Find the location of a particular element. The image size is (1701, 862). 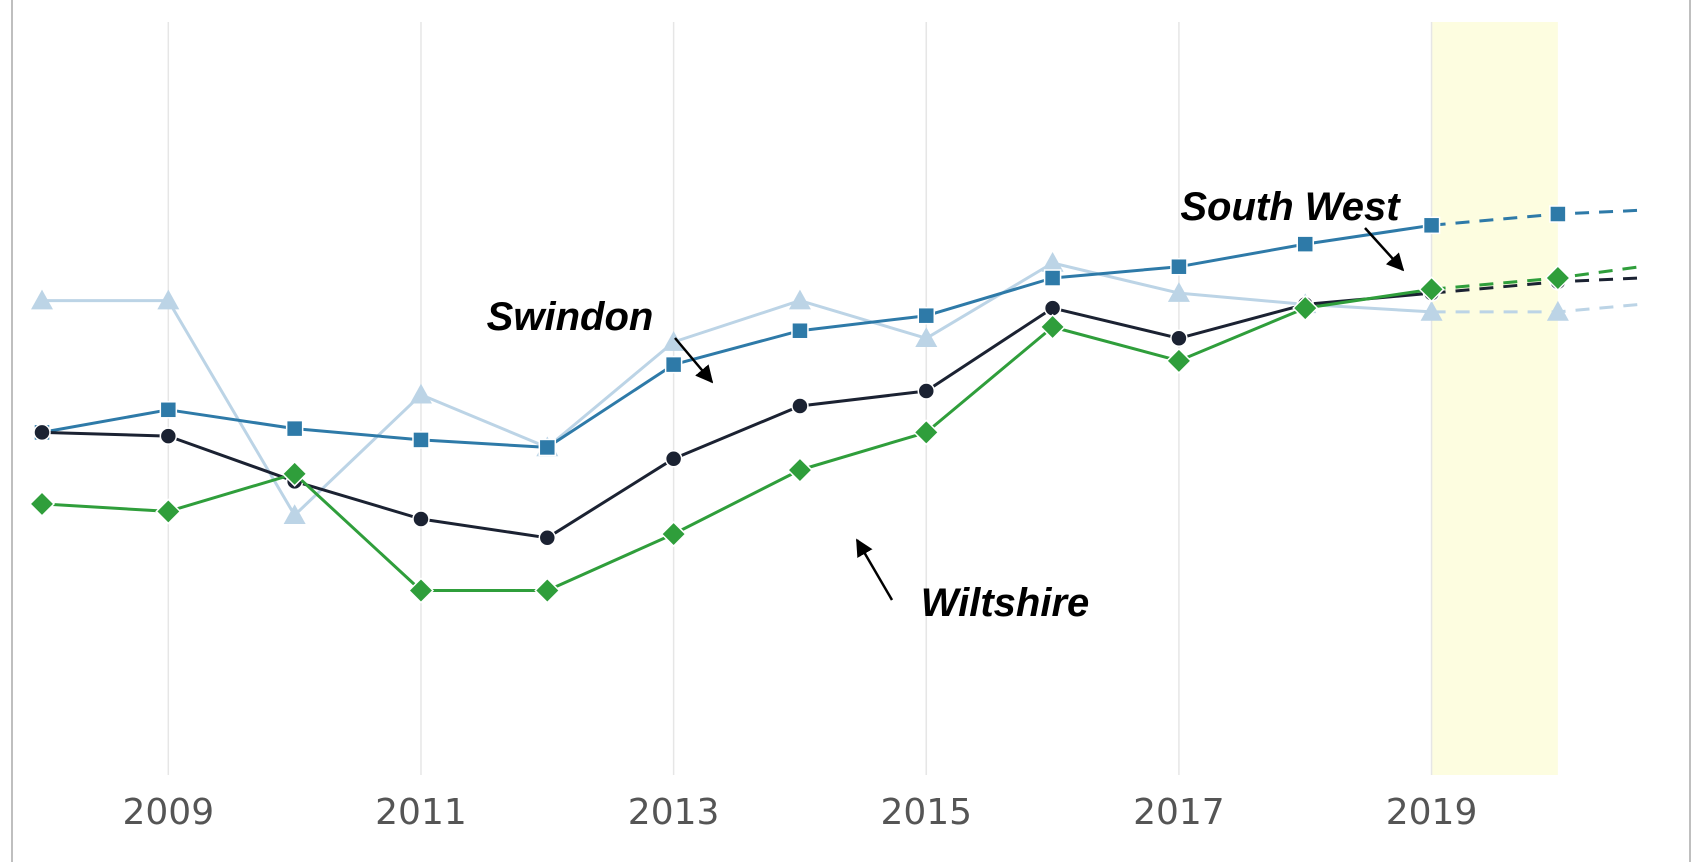

point-light-2008 is located at coordinates (42, 299).